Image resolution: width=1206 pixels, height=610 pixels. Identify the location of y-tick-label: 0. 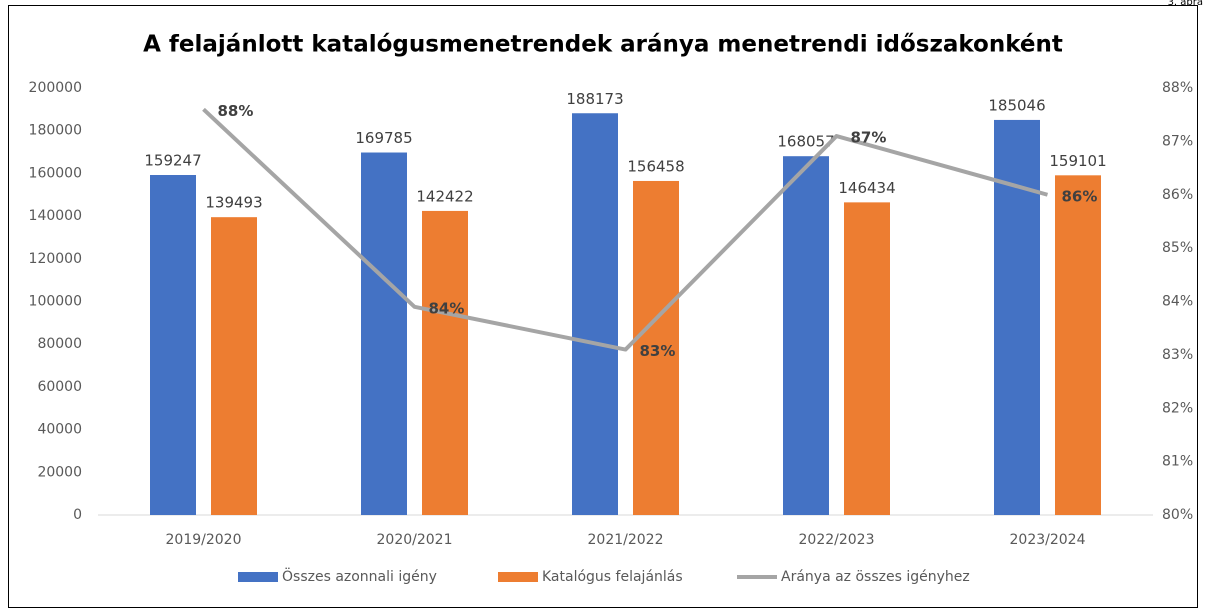
(77, 515).